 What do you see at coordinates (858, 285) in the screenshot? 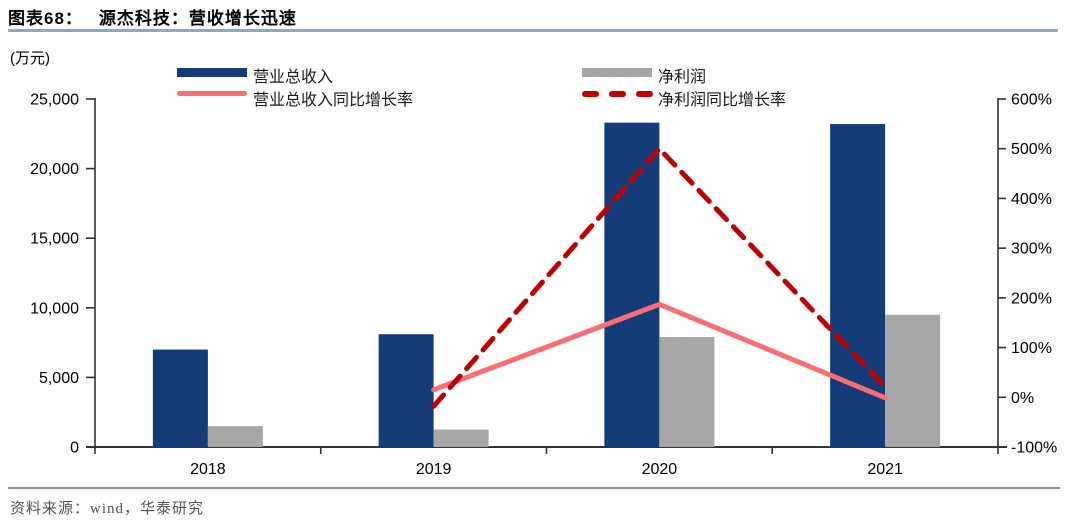
I see `bar-revenue-2021` at bounding box center [858, 285].